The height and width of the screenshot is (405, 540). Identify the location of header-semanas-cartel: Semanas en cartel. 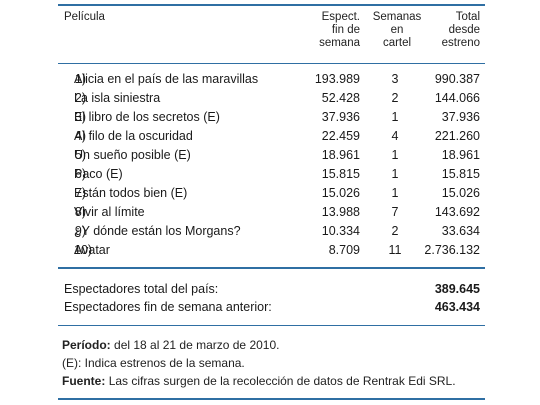
(397, 30).